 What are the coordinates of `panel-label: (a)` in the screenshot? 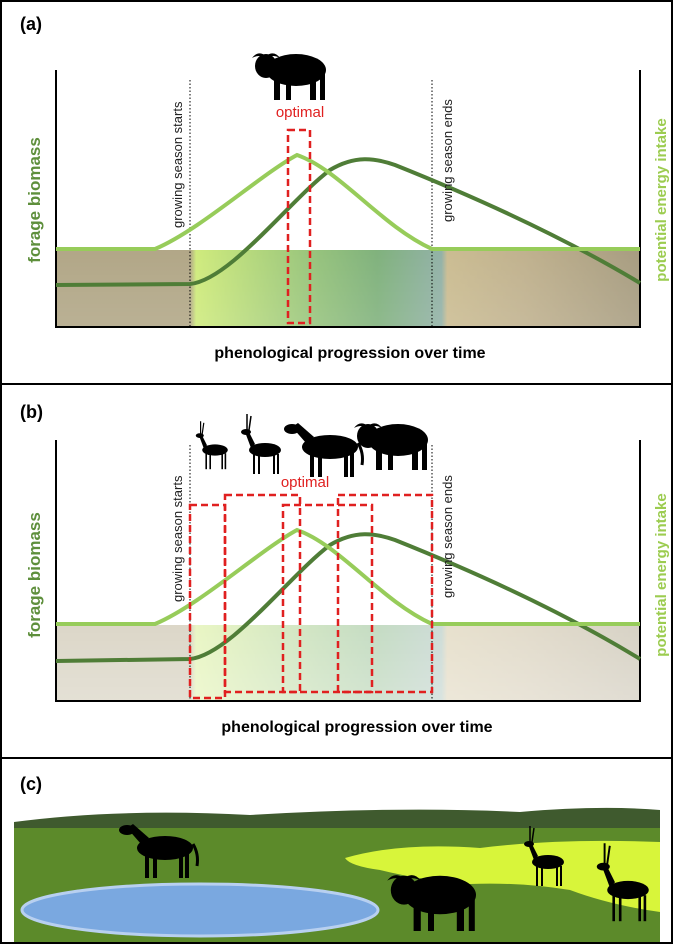 It's located at (31, 24).